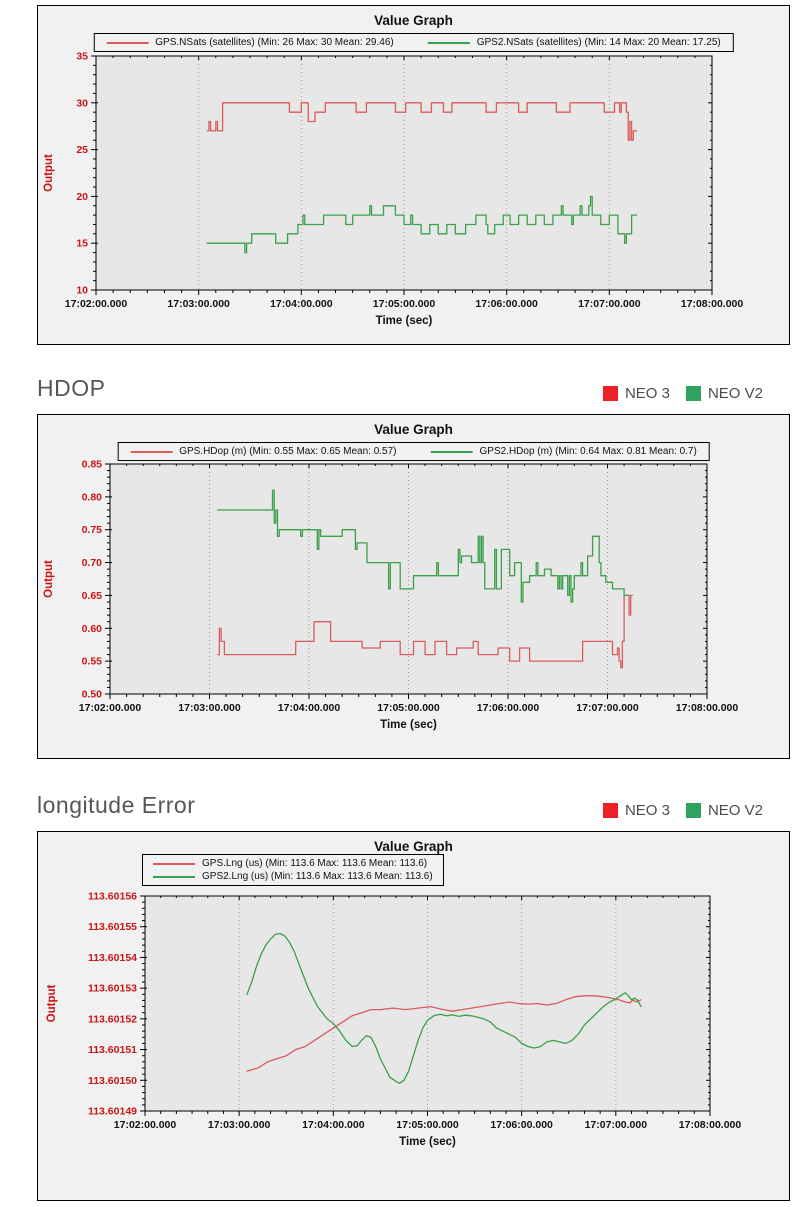  Describe the element at coordinates (400, 388) in the screenshot. I see `section-header-hdop: HDOP NEO 3 NEO V2` at that location.